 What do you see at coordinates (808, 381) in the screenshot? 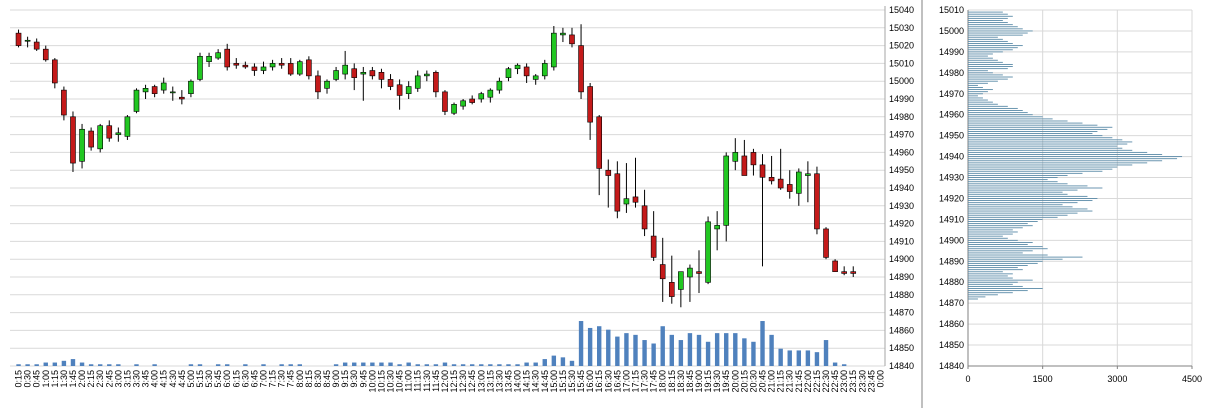
I see `x-tick-label: 22:00` at bounding box center [808, 381].